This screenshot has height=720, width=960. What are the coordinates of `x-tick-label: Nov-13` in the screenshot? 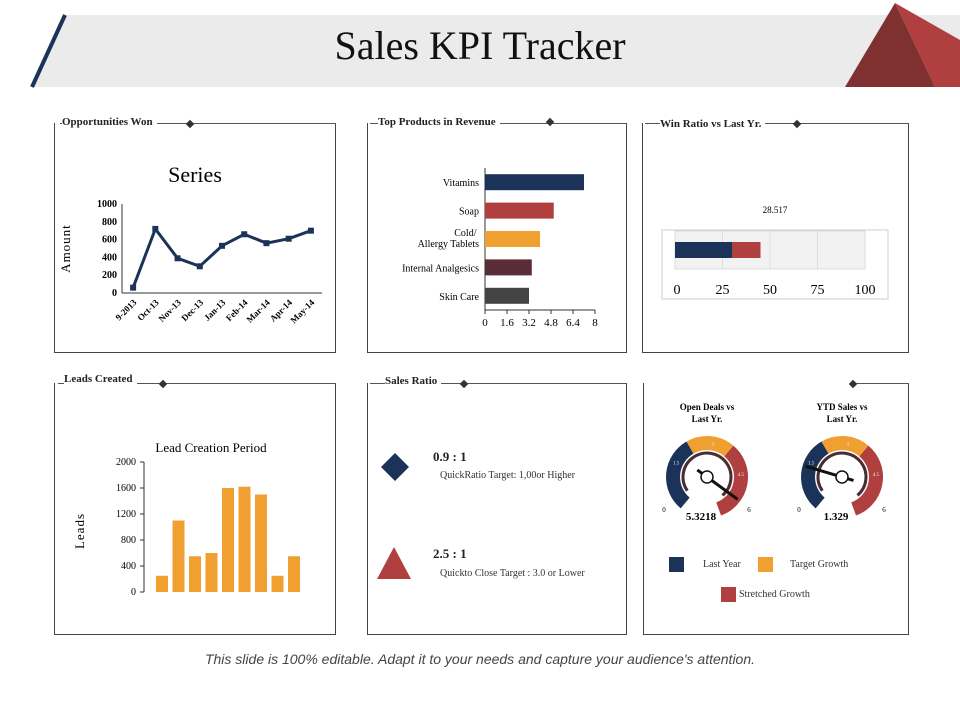 It's located at (169, 310).